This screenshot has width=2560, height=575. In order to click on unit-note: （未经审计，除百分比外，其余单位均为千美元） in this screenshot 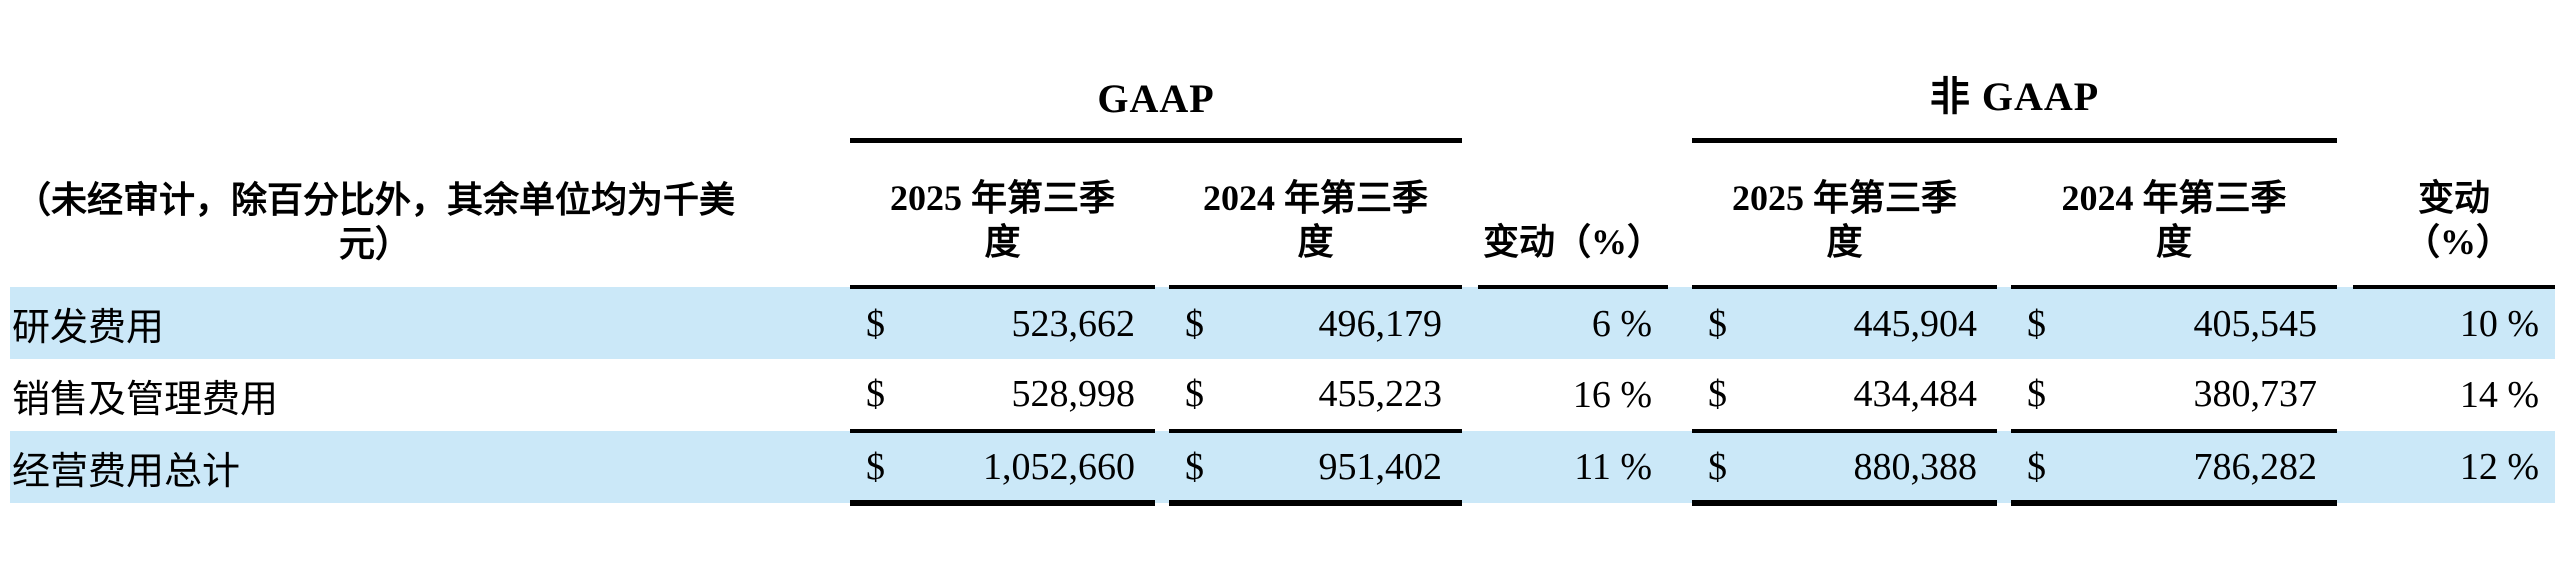, I will do `click(374, 222)`.